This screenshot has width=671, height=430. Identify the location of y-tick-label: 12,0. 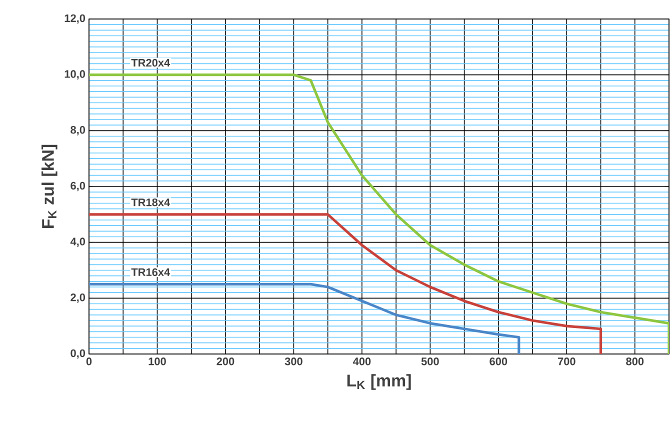
(75, 19).